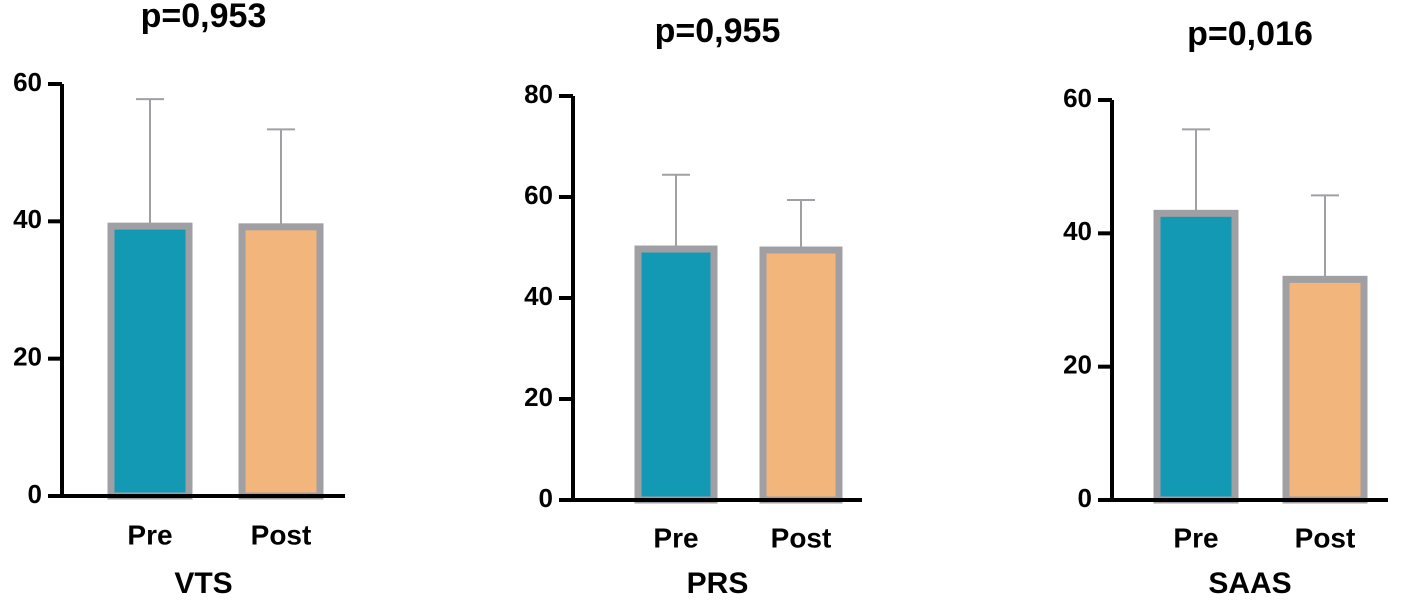 Image resolution: width=1417 pixels, height=600 pixels. I want to click on x-axis-label: SAAS, so click(1249, 583).